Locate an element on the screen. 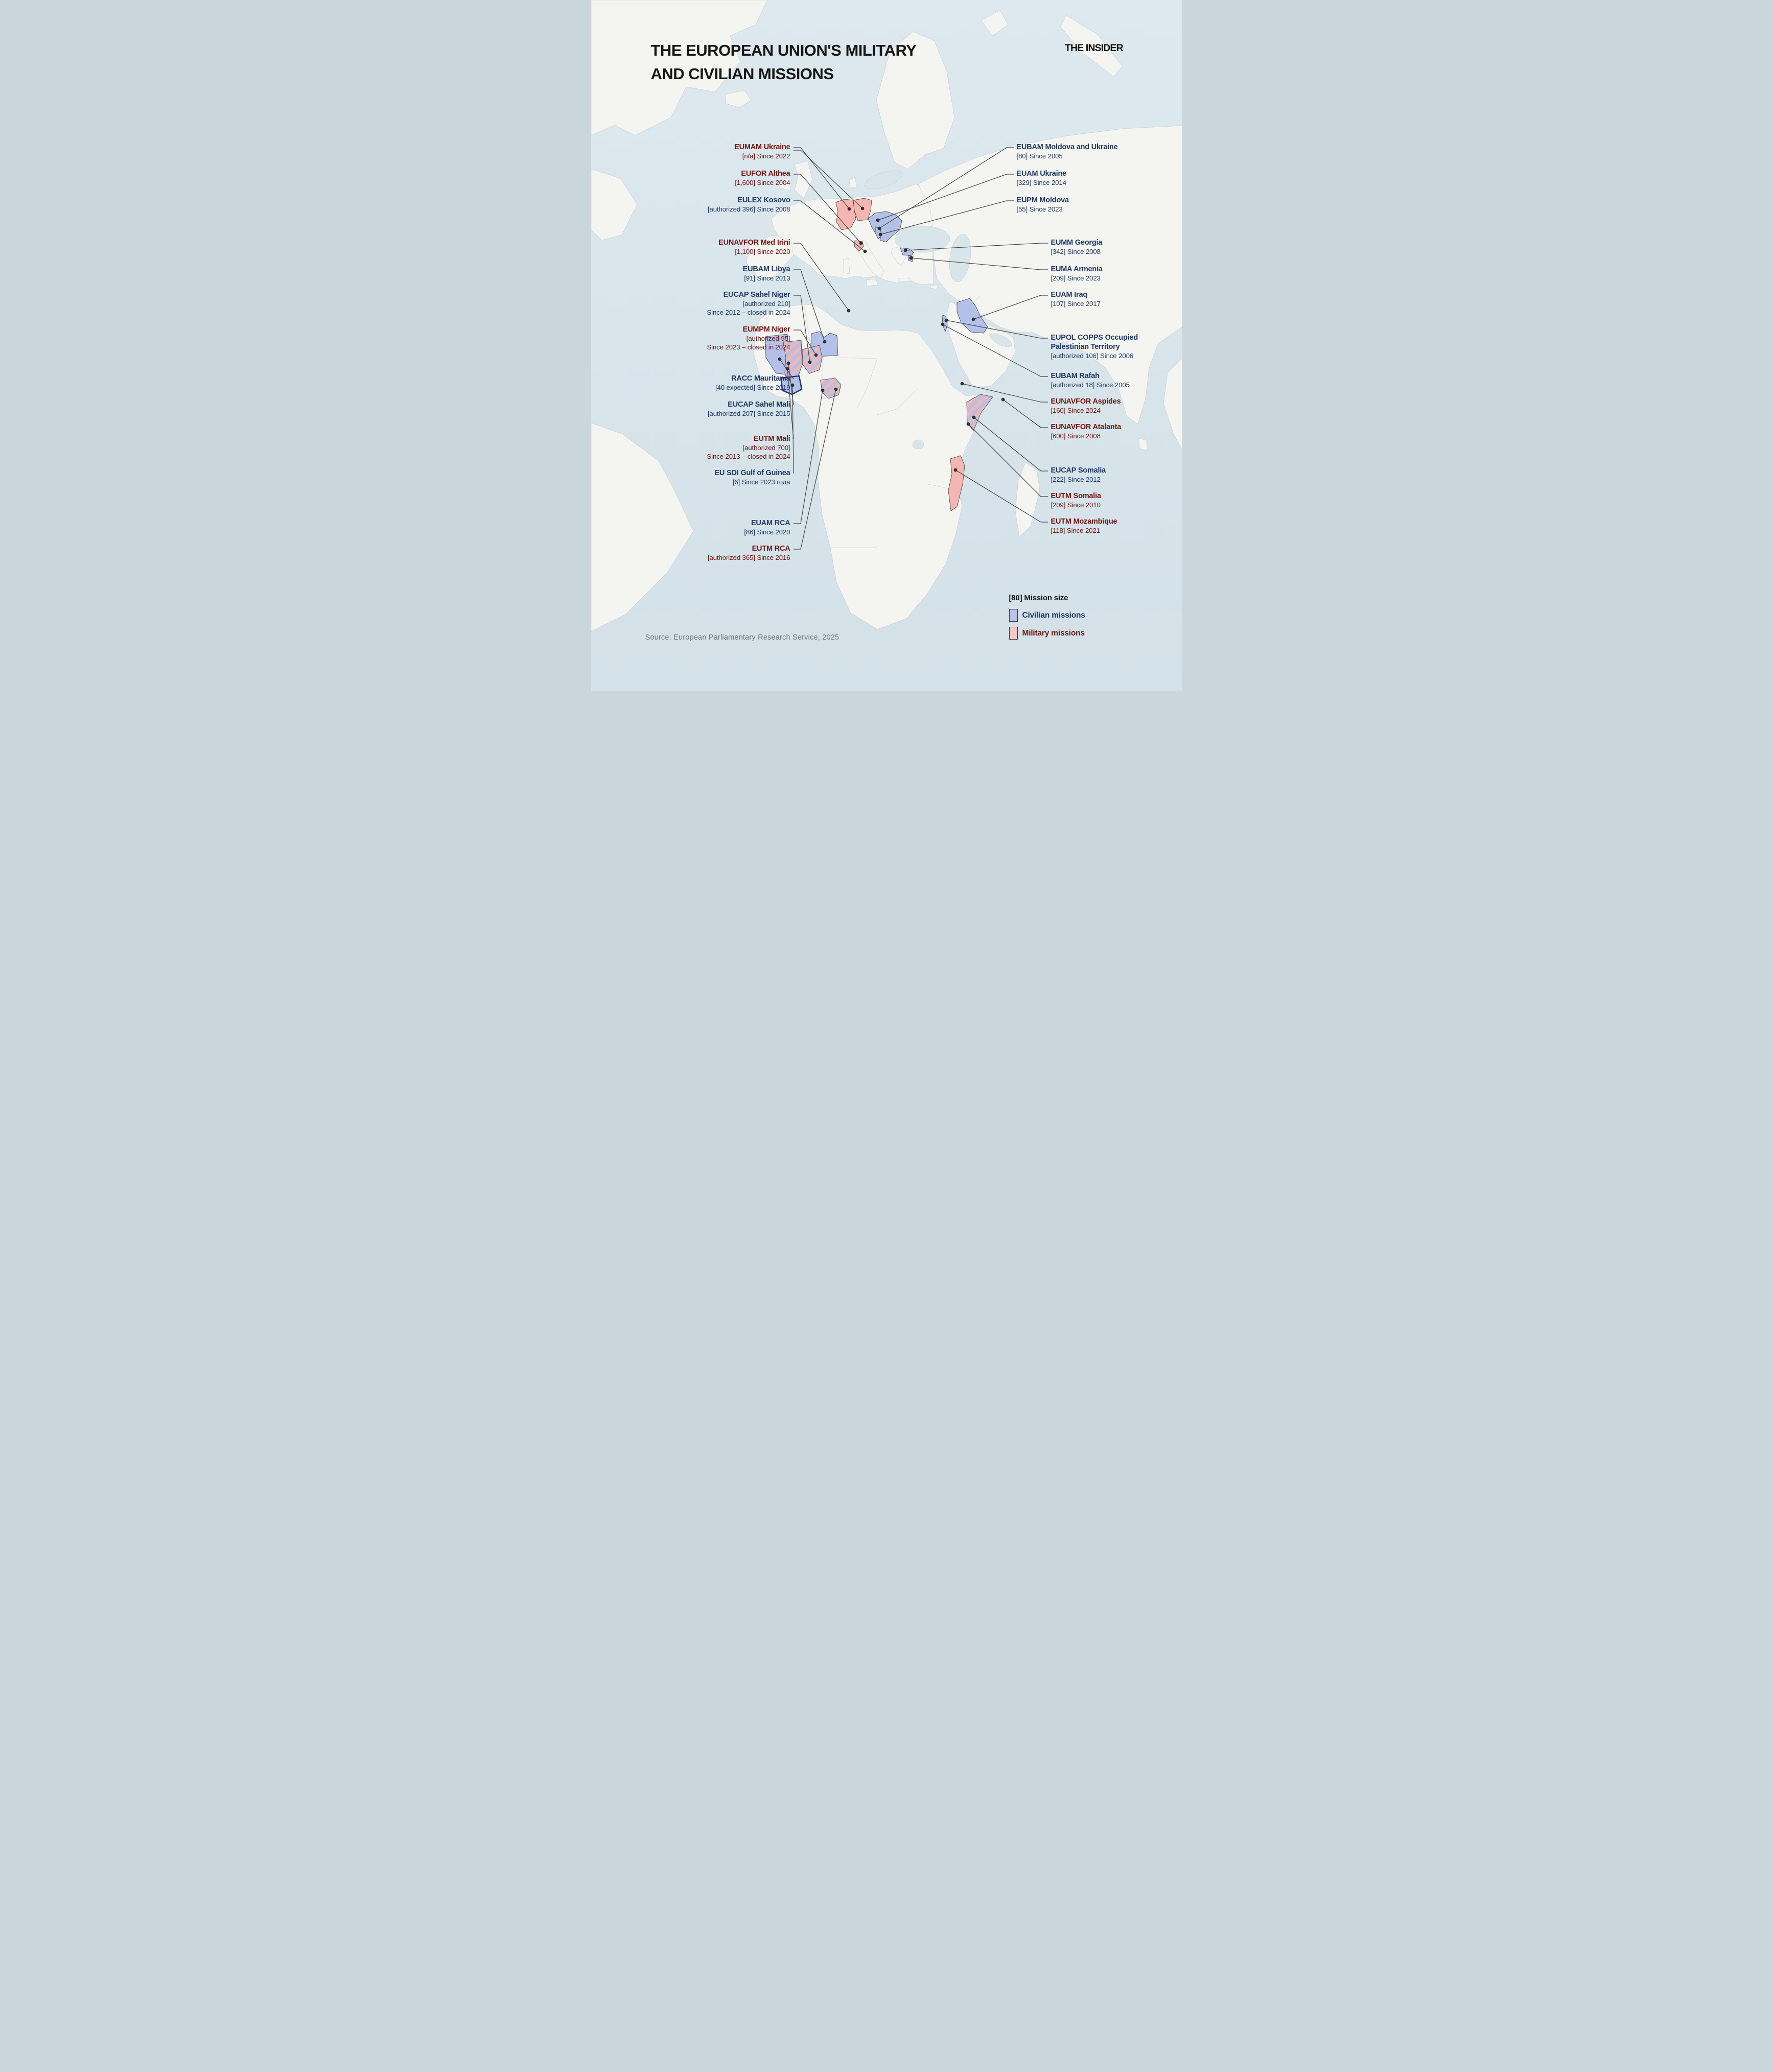  landmass-southeast-asia-edge is located at coordinates (1172, 404).